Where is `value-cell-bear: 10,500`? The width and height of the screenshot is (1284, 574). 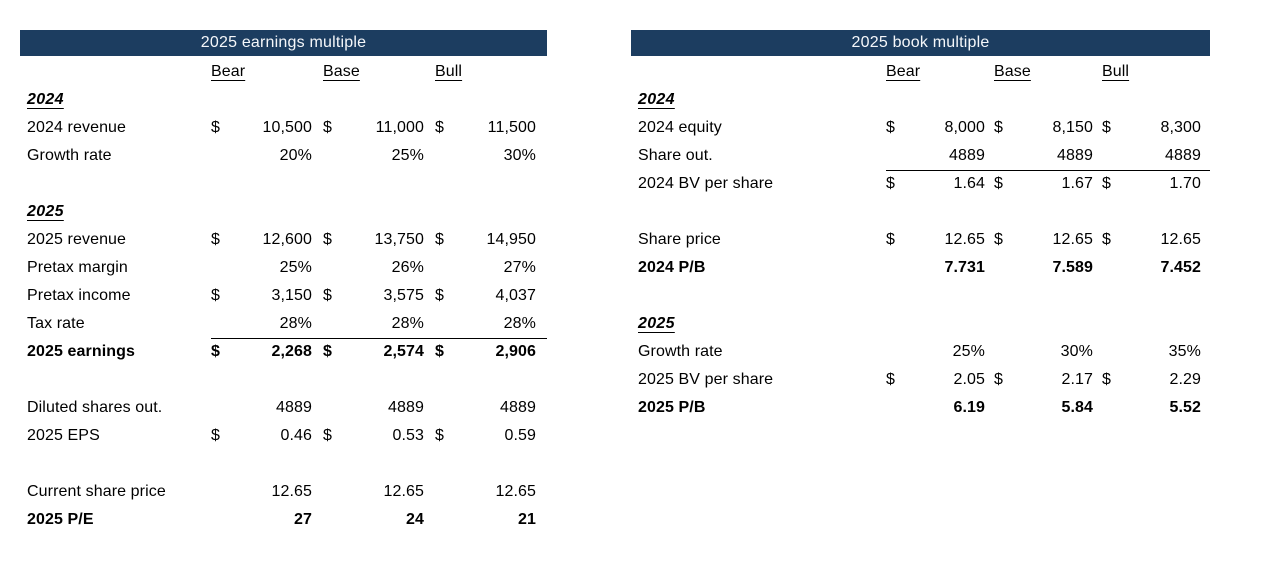 value-cell-bear: 10,500 is located at coordinates (287, 127).